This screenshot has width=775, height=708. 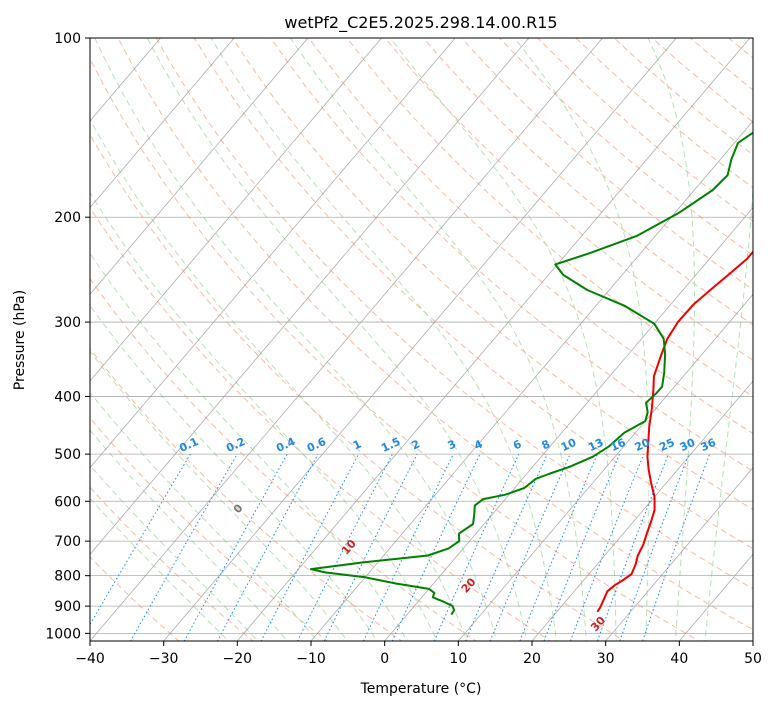 I want to click on y-tick-label: 200, so click(x=67, y=218).